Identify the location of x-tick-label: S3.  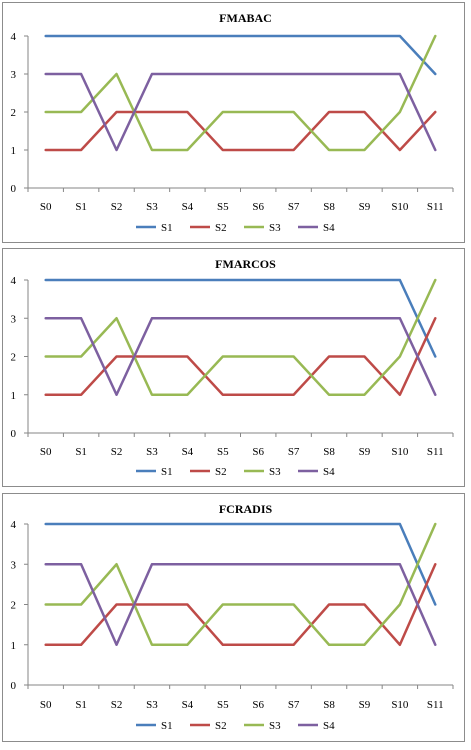
(152, 705).